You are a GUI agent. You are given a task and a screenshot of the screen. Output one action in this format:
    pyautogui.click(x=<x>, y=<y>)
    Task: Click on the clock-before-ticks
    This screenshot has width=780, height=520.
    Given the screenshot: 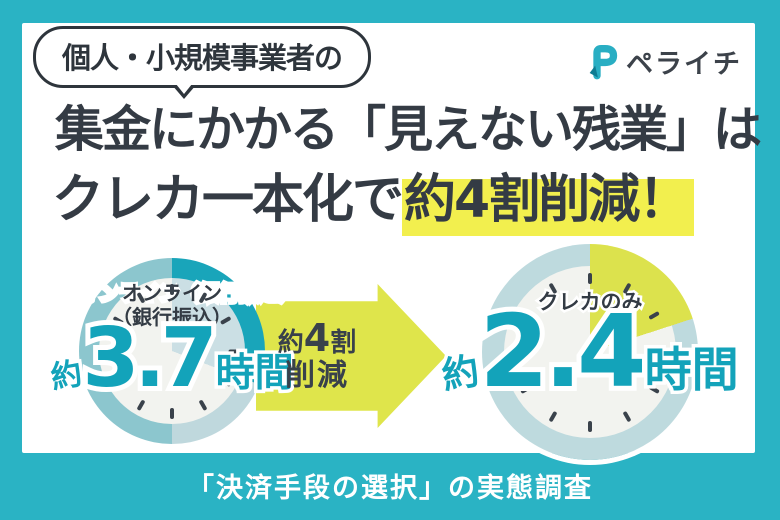 What is the action you would take?
    pyautogui.click(x=172, y=351)
    